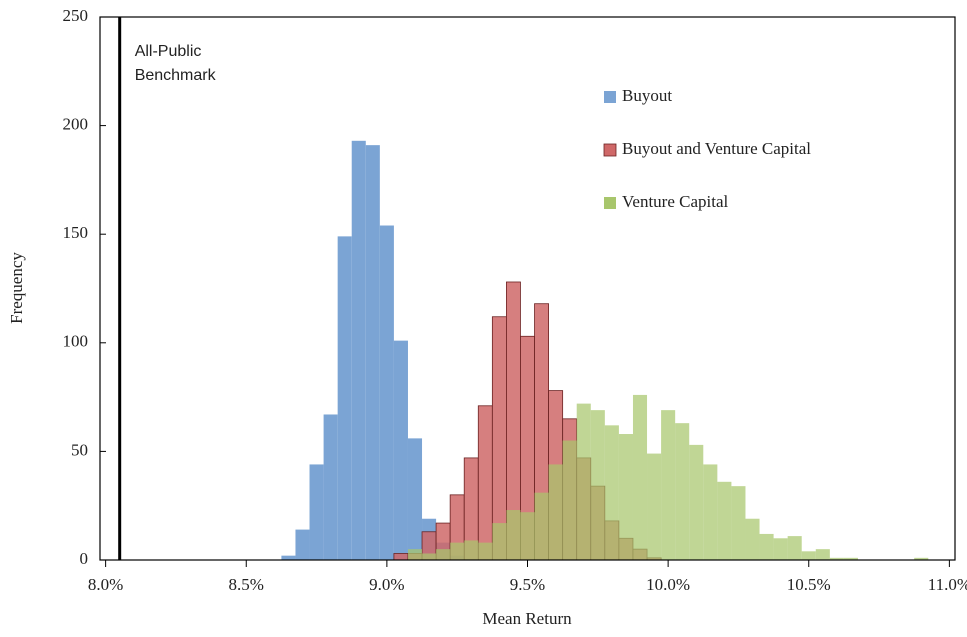 This screenshot has width=967, height=637. I want to click on annotation-text: All-Public, so click(168, 51).